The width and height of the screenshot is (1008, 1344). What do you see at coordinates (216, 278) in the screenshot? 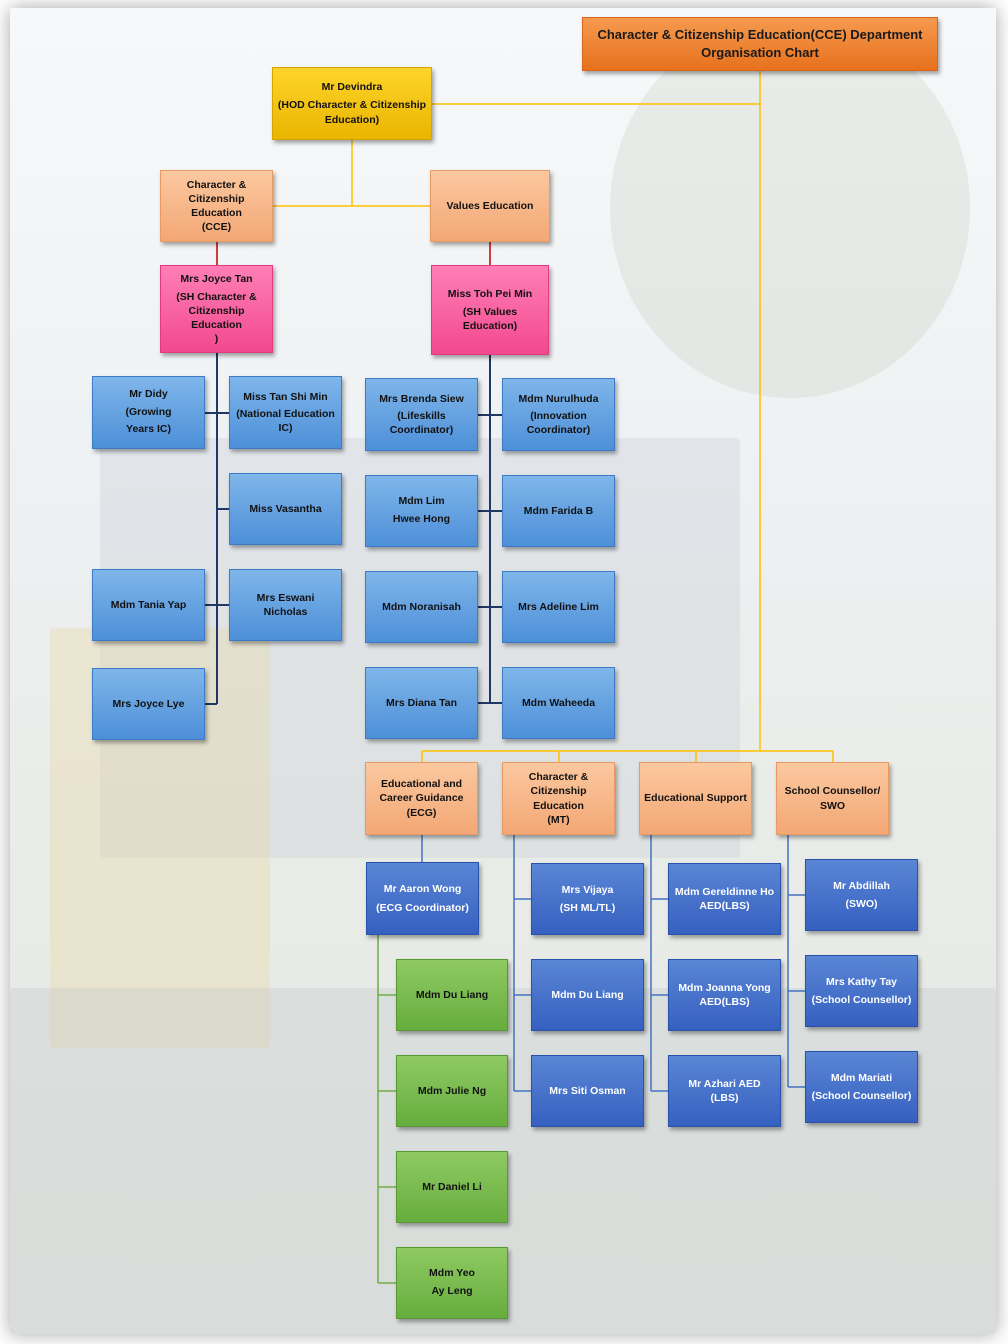
I see `sh-cce-name: Mrs Joyce Tan` at bounding box center [216, 278].